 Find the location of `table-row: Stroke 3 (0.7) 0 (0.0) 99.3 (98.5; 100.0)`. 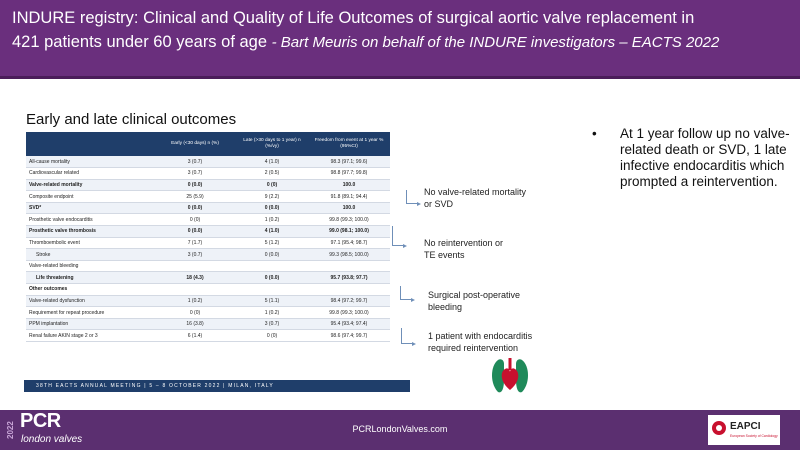

table-row: Stroke 3 (0.7) 0 (0.0) 99.3 (98.5; 100.0) is located at coordinates (208, 254).